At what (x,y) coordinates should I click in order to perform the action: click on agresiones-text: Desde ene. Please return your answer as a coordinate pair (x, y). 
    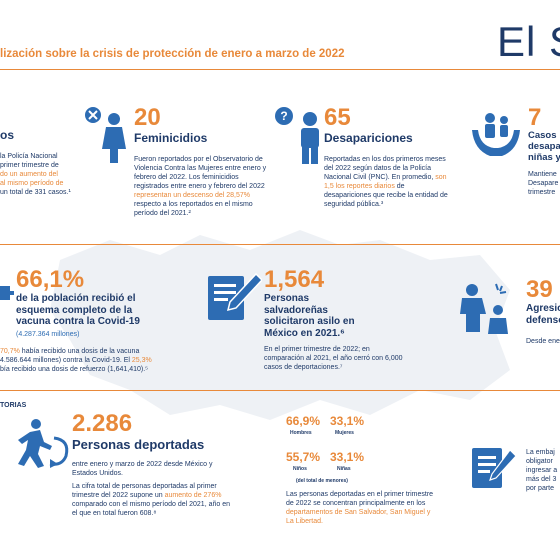
    Looking at the image, I should click on (543, 341).